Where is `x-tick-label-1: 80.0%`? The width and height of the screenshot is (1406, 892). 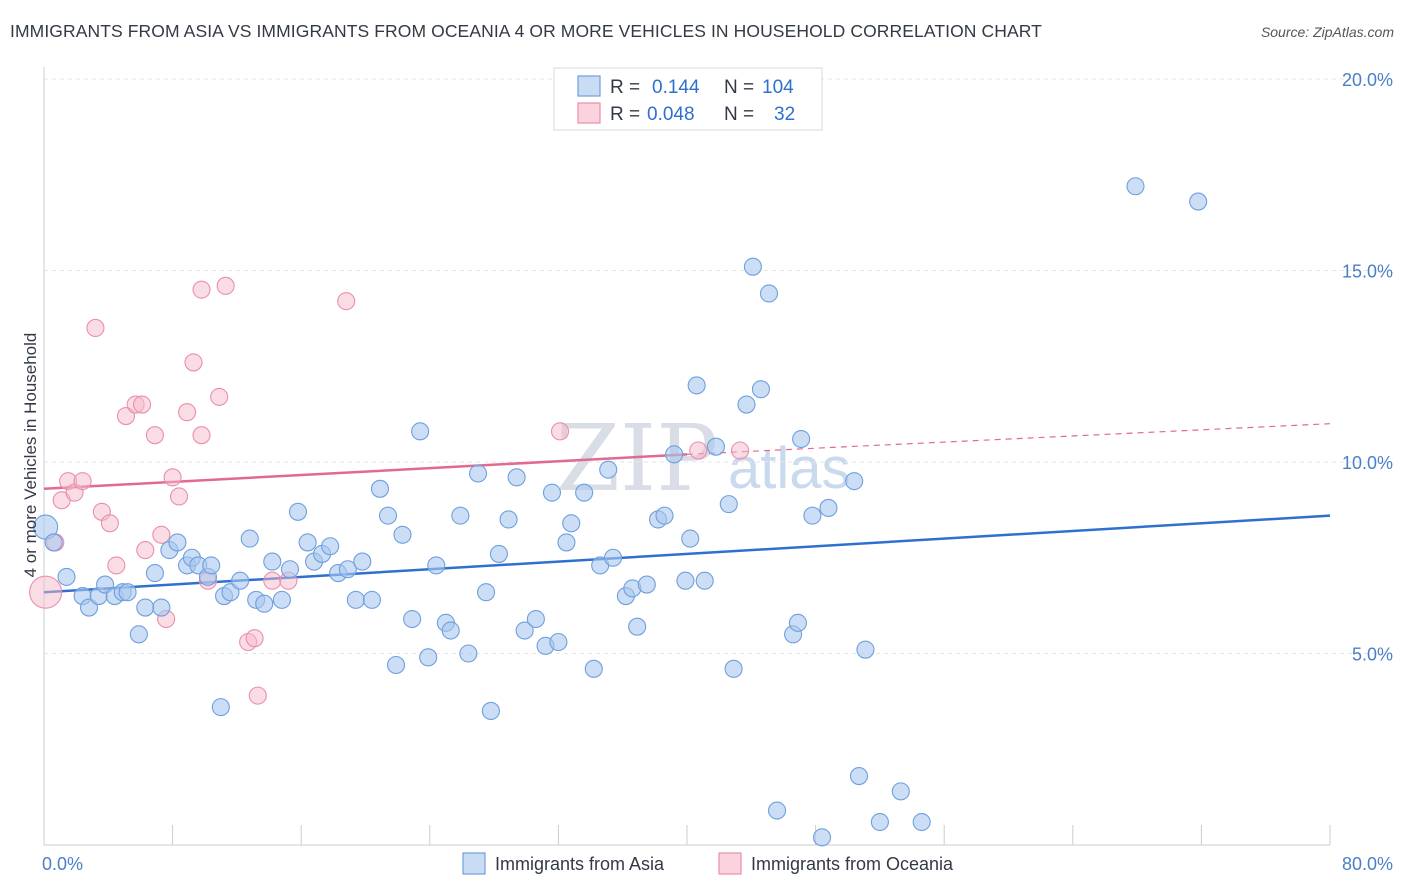 x-tick-label-1: 80.0% is located at coordinates (1367, 864).